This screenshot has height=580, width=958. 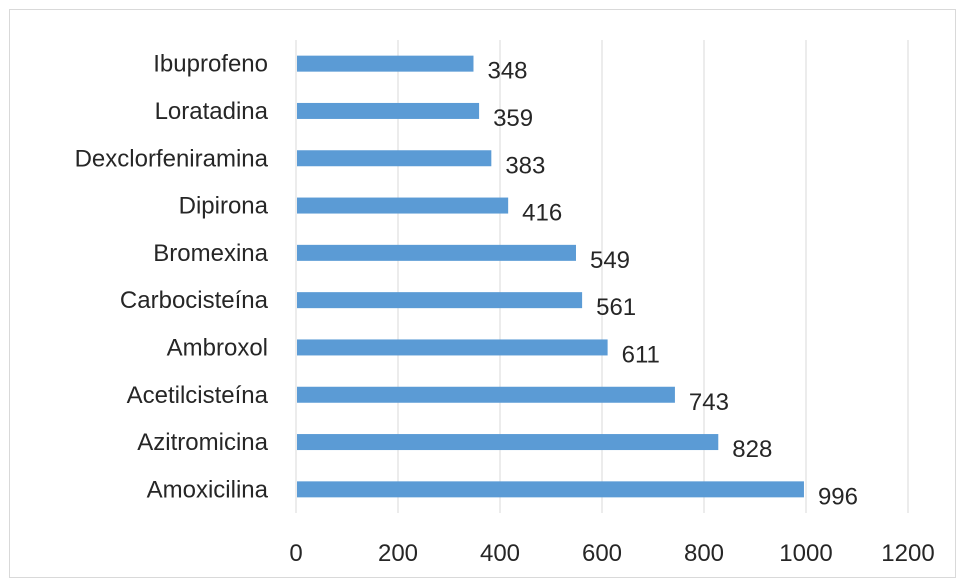 I want to click on x-tick-labels: 0 200 400 600 800 1000 1200, so click(x=611, y=553).